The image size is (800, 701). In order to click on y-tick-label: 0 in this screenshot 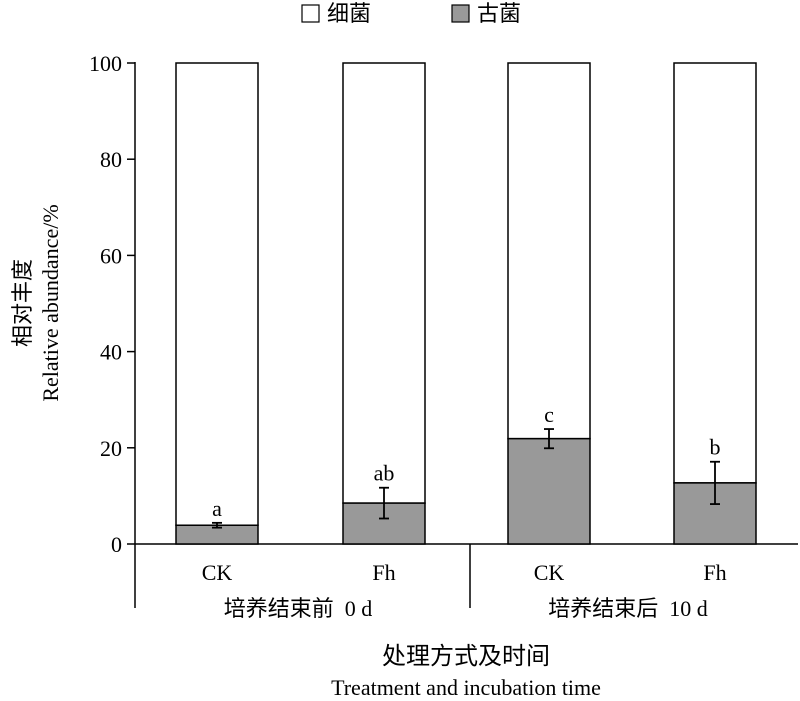, I will do `click(116, 544)`.